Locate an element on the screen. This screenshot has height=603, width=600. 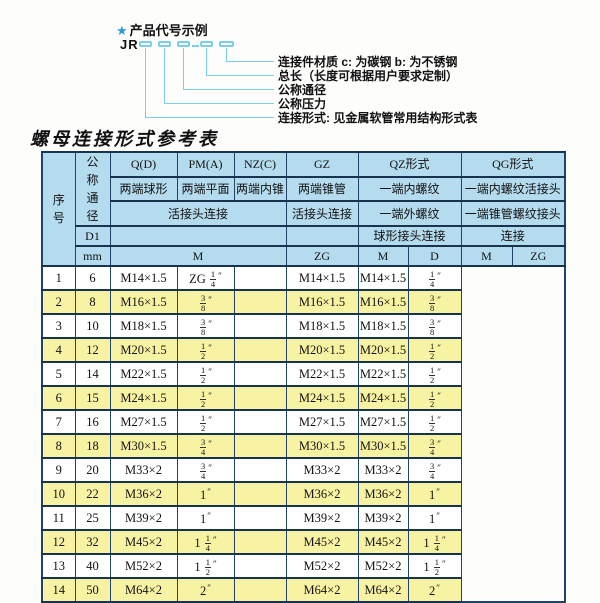
header-qpn-connection: 活接头连接 is located at coordinates (198, 213).